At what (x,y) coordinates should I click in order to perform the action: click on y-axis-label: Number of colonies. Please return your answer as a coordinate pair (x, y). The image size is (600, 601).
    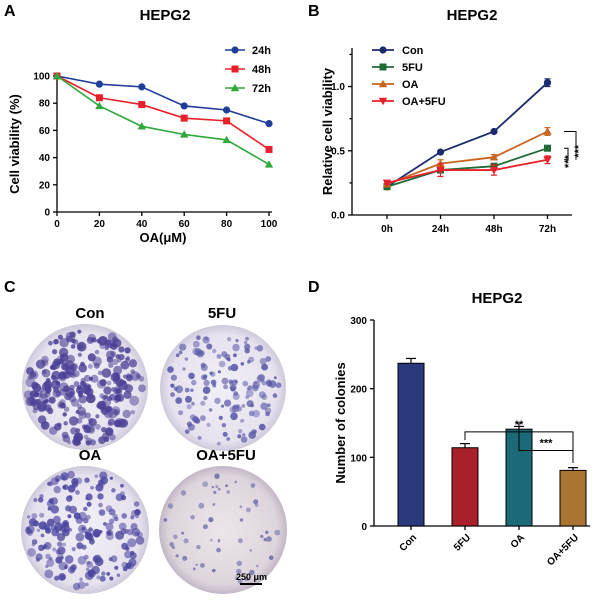
    Looking at the image, I should click on (340, 422).